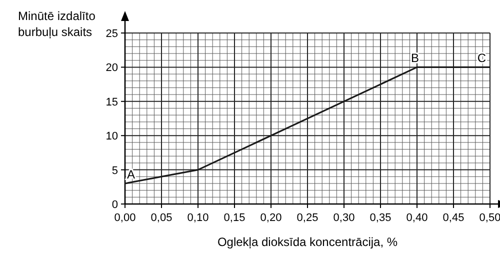  Describe the element at coordinates (489, 218) in the screenshot. I see `x-tick-label: 0,50` at that location.